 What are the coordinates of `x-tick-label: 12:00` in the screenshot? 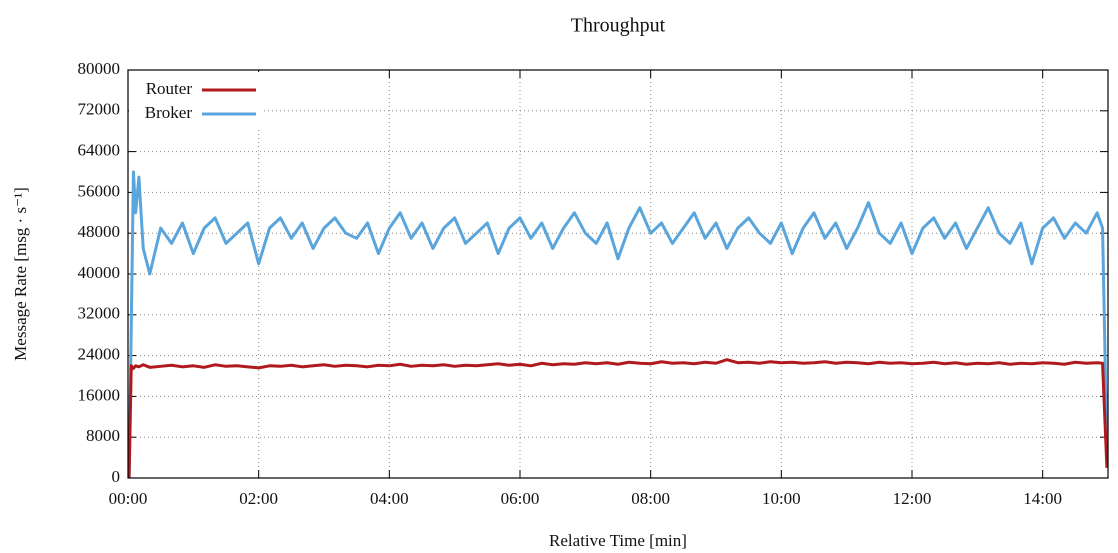 It's located at (912, 498).